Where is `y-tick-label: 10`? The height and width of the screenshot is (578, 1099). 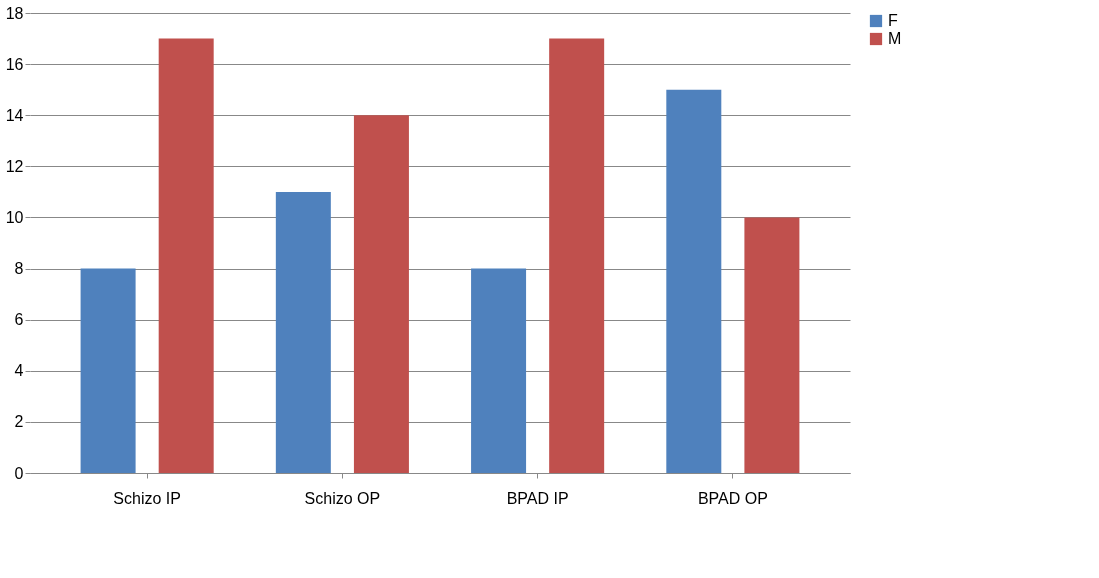
y-tick-label: 10 is located at coordinates (14, 217).